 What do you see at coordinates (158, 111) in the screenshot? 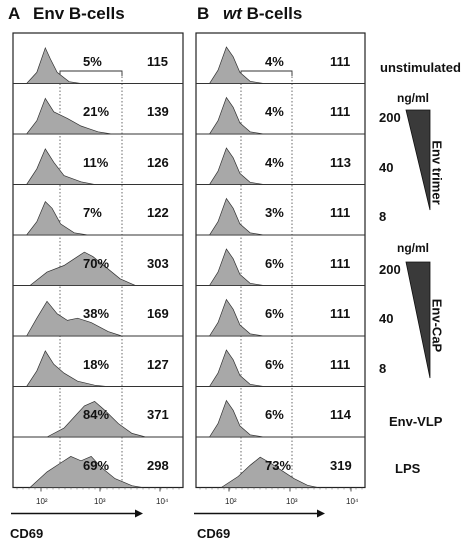
I see `mfi-value-label: 139` at bounding box center [158, 111].